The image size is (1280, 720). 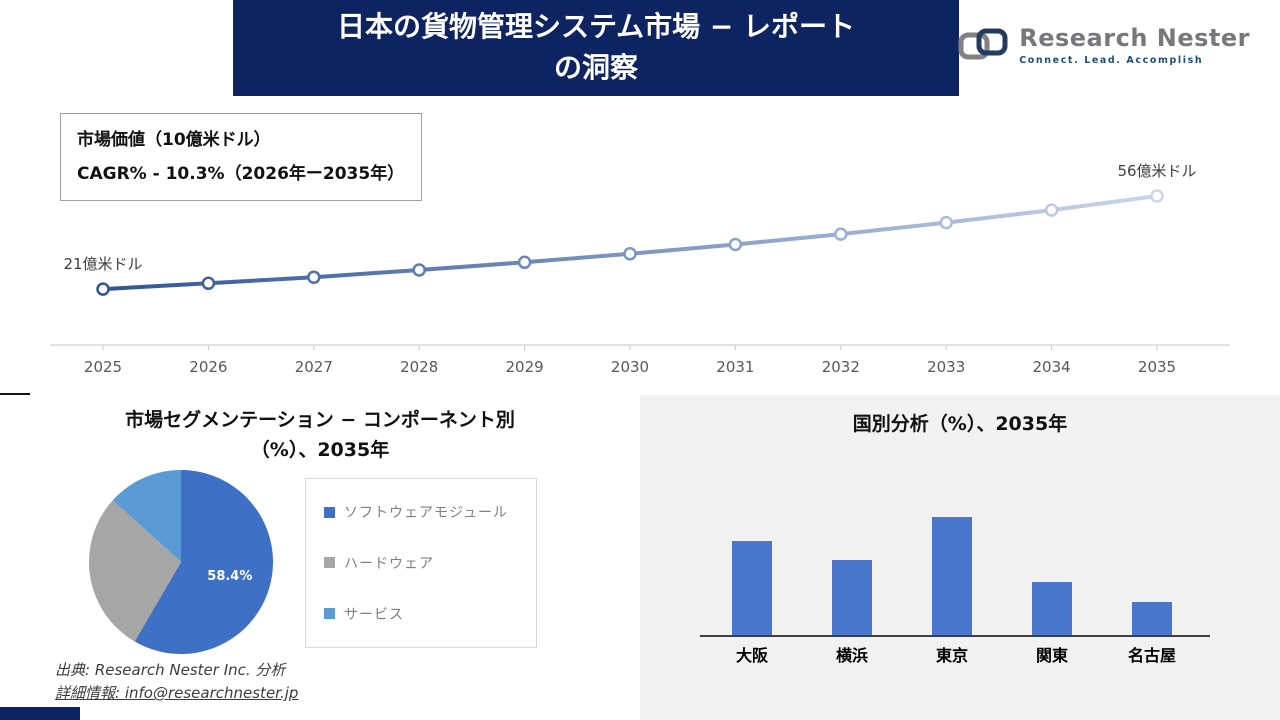 I want to click on bar-label-東京: 東京, so click(x=951, y=655).